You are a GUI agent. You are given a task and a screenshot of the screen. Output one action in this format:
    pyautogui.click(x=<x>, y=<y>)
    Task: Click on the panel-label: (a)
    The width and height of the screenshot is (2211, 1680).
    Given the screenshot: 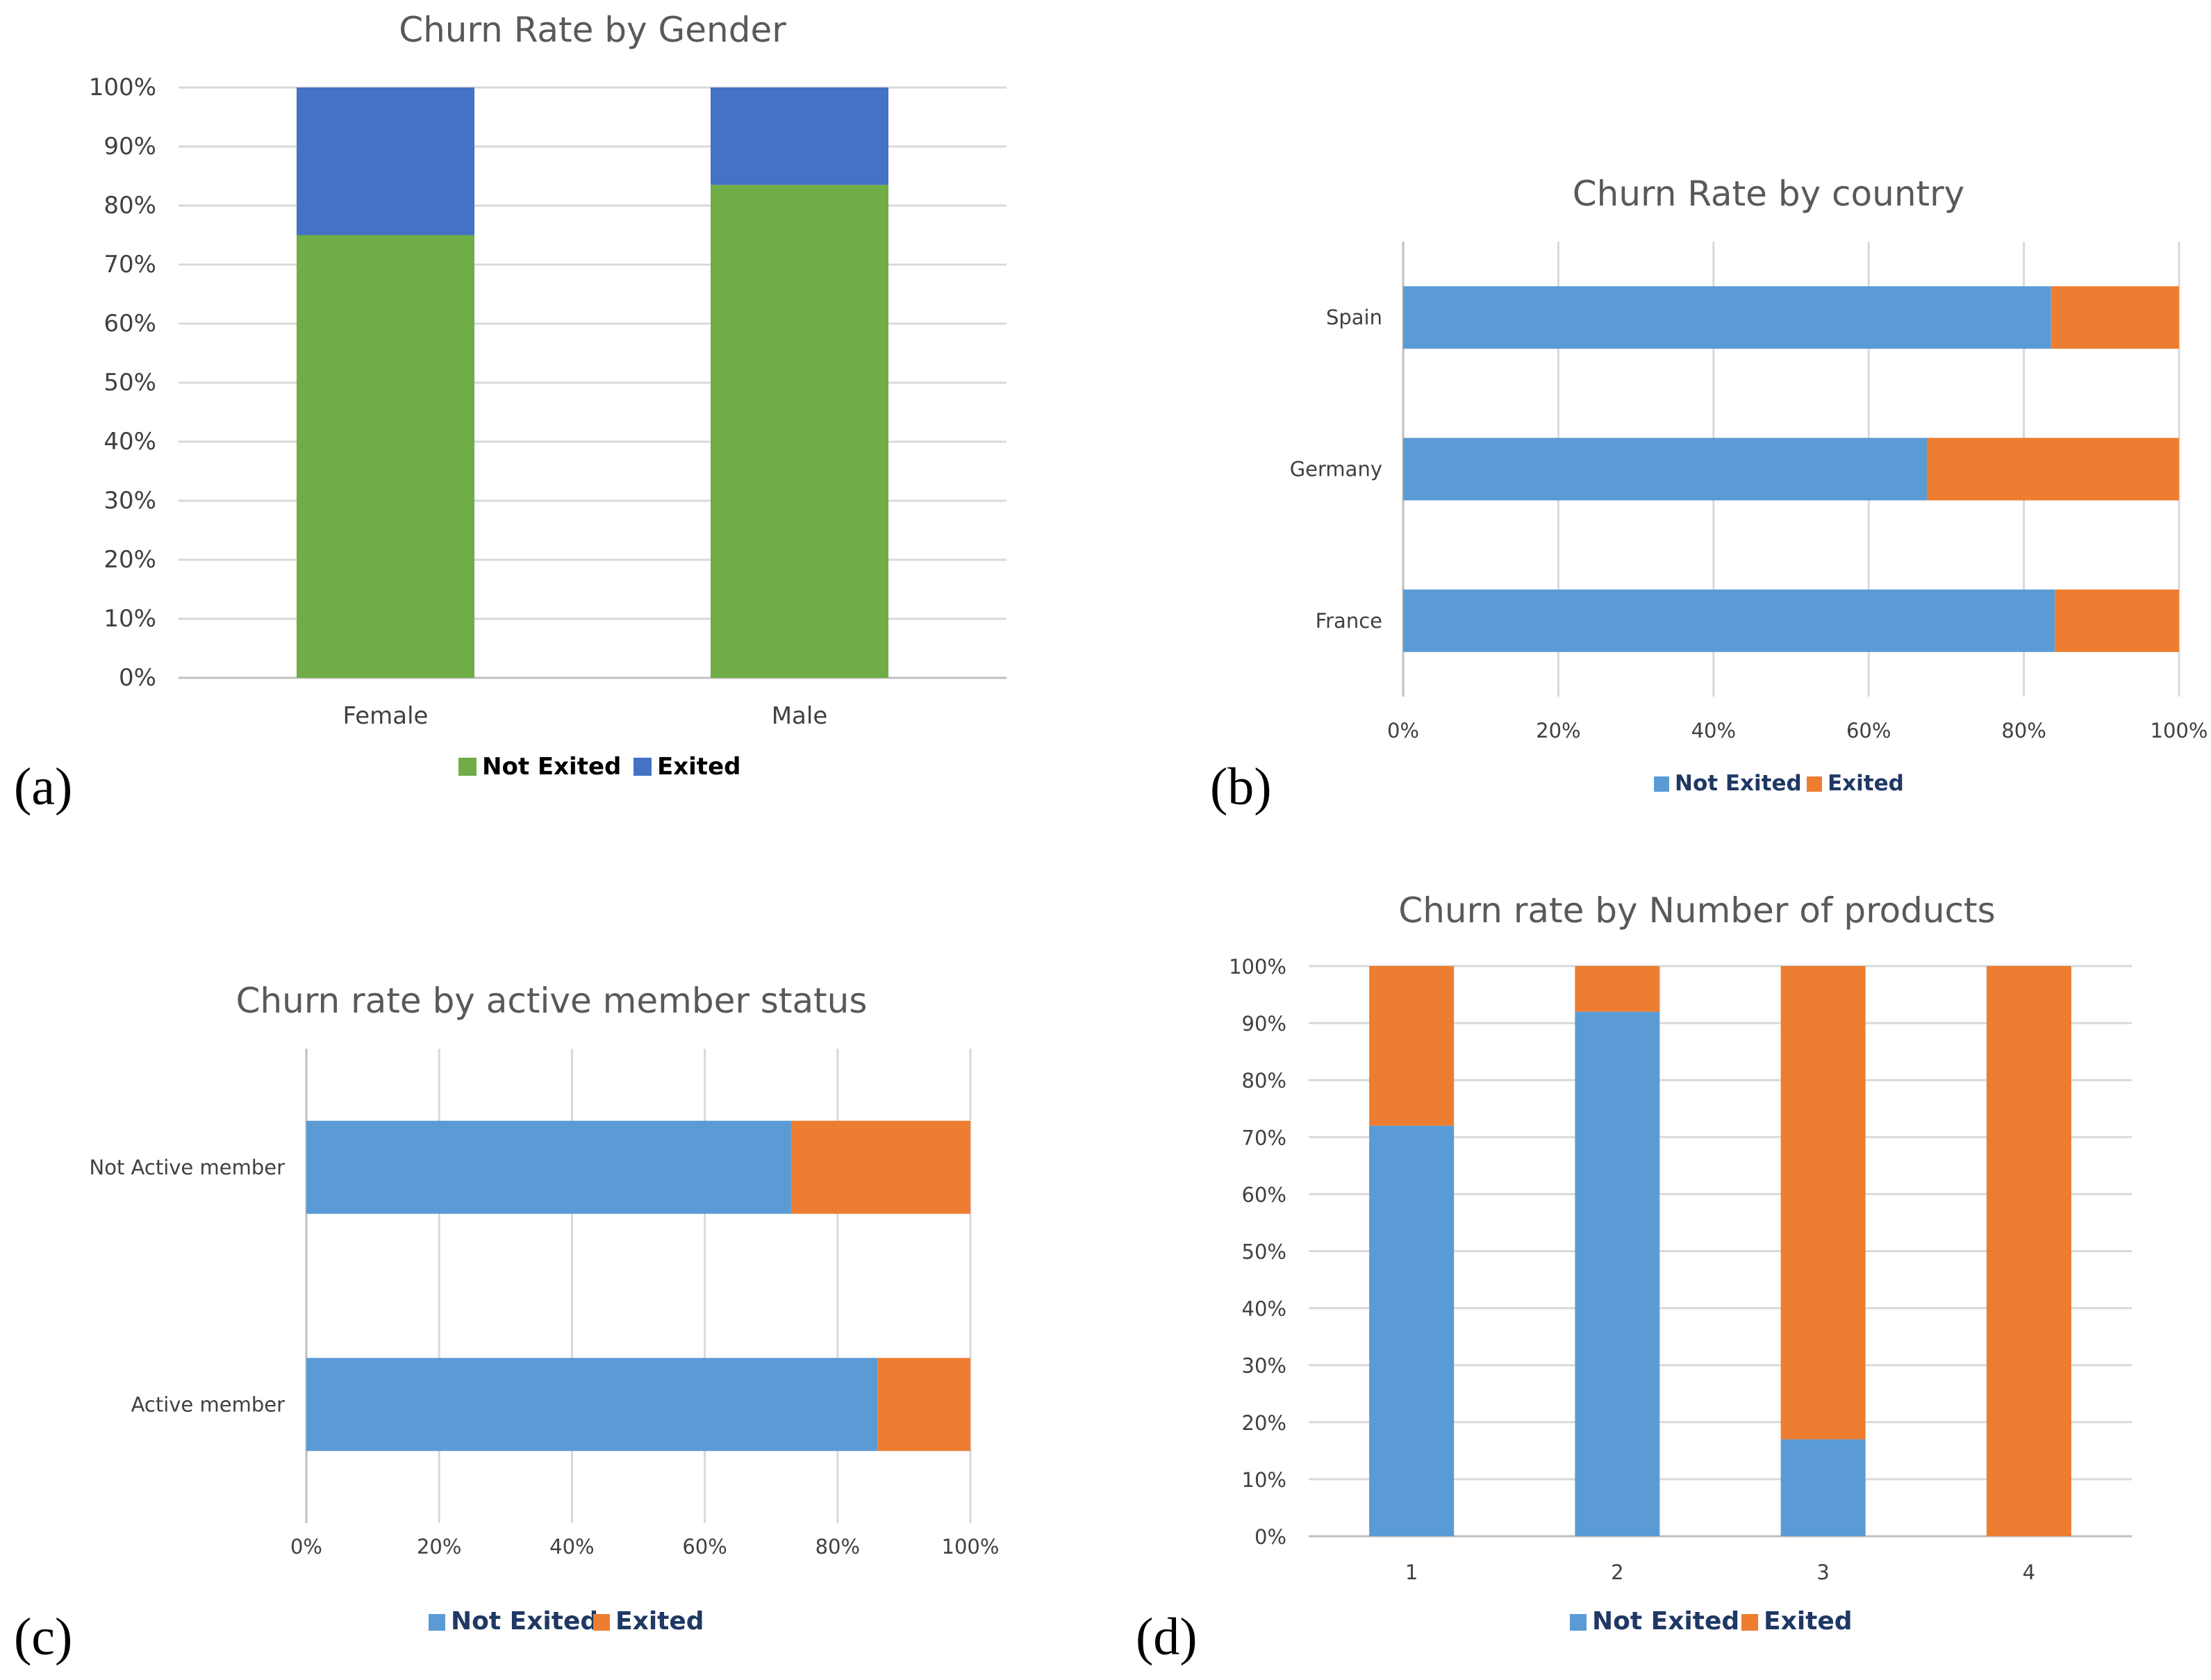 What is the action you would take?
    pyautogui.click(x=43, y=787)
    